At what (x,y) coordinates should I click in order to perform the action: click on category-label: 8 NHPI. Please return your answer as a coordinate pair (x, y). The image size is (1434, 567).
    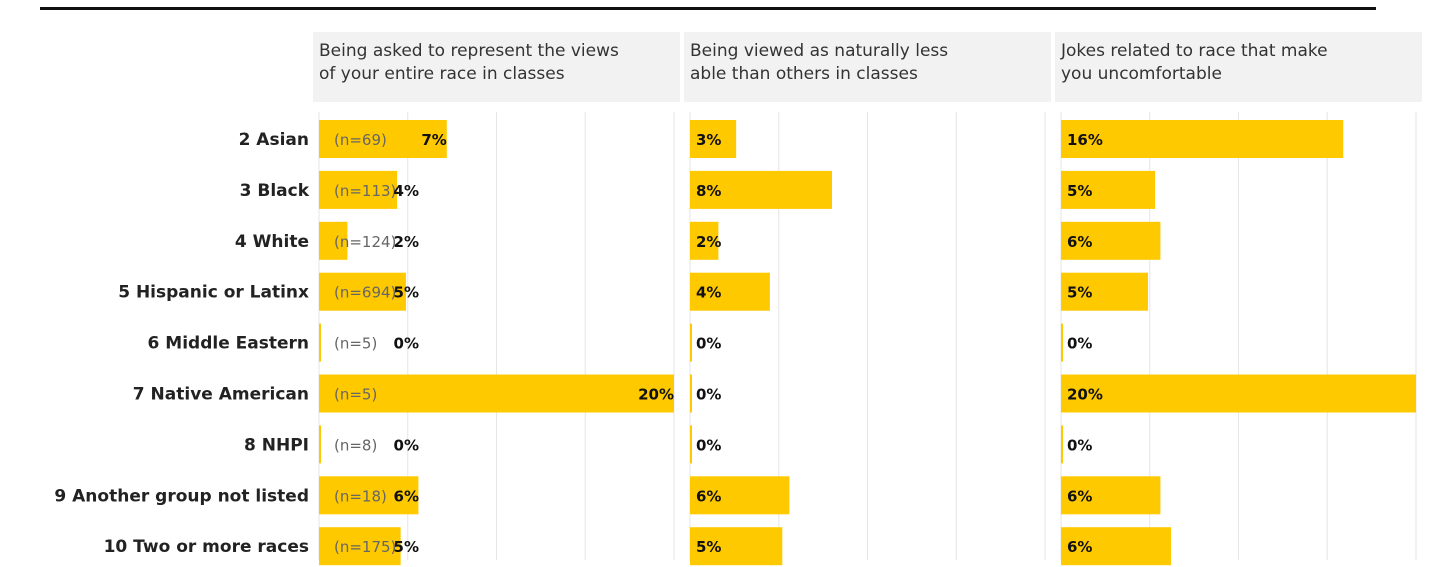
    Looking at the image, I should click on (276, 445).